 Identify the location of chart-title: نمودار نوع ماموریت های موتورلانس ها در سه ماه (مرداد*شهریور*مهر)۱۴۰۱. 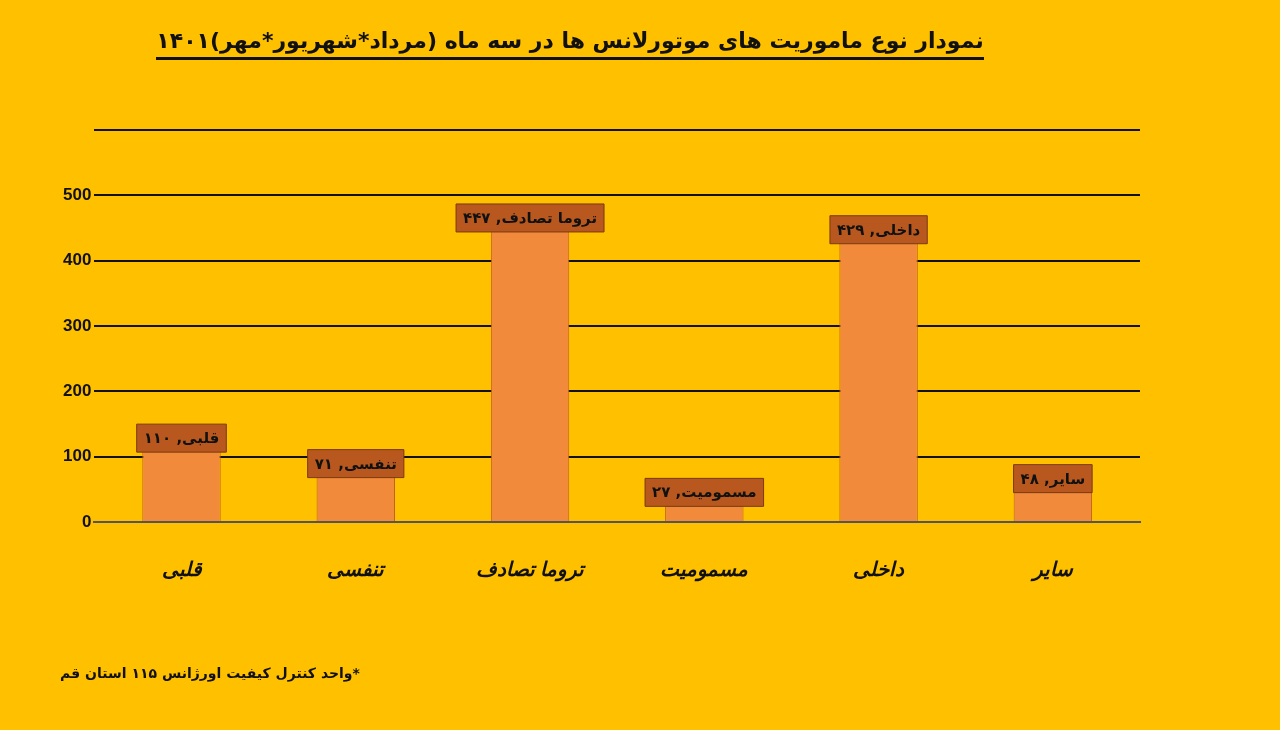
(570, 44).